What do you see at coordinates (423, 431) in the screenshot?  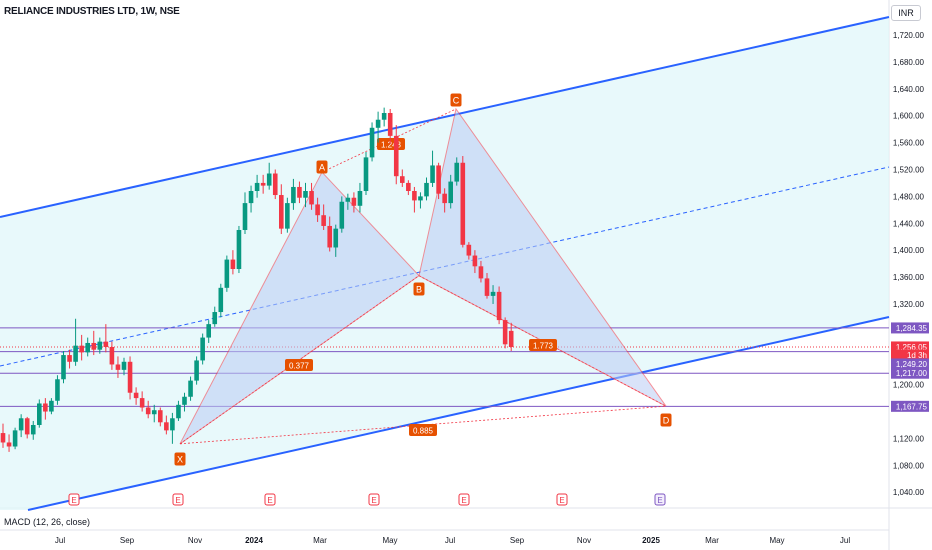 I see `ratio-label: 0.885` at bounding box center [423, 431].